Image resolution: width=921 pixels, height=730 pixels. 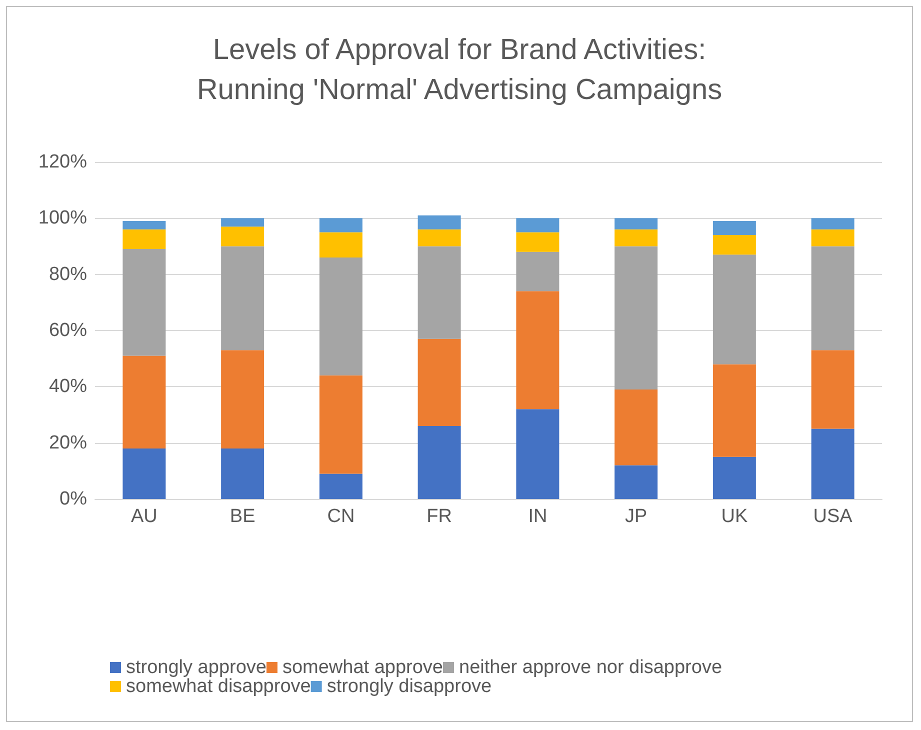 What do you see at coordinates (68, 330) in the screenshot?
I see `y-tick-label: 60%` at bounding box center [68, 330].